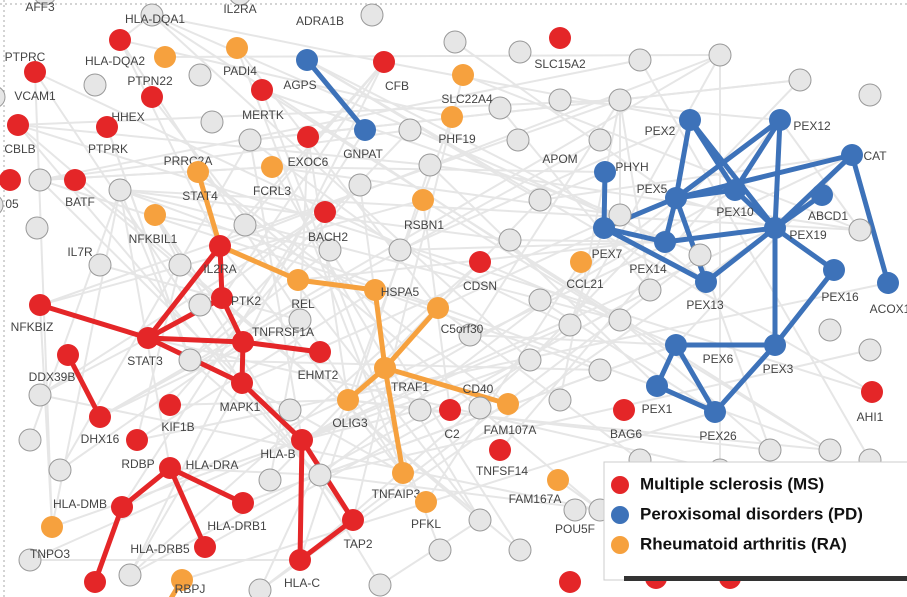 Image resolution: width=907 pixels, height=597 pixels. Describe the element at coordinates (400, 292) in the screenshot. I see `node-label: HSPA5` at that location.